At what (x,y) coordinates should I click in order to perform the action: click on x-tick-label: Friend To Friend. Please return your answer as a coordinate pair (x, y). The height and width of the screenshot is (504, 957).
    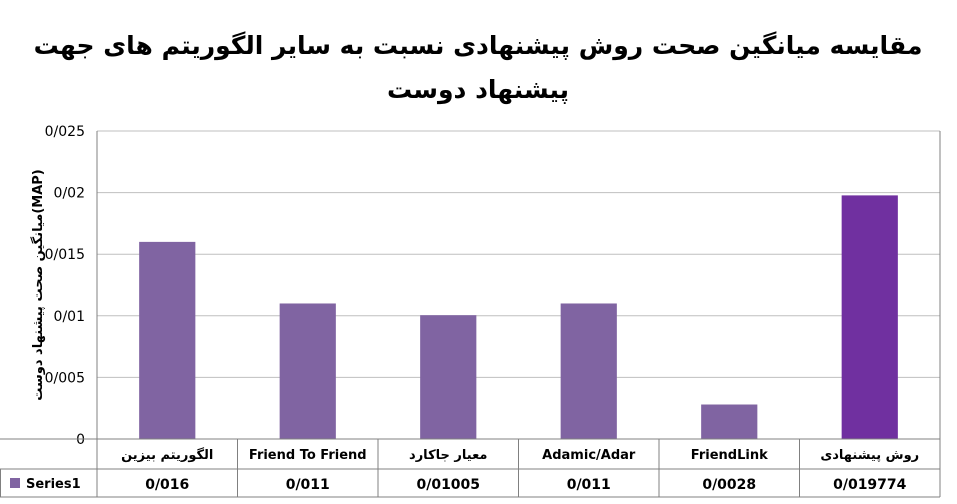
    Looking at the image, I should click on (308, 455).